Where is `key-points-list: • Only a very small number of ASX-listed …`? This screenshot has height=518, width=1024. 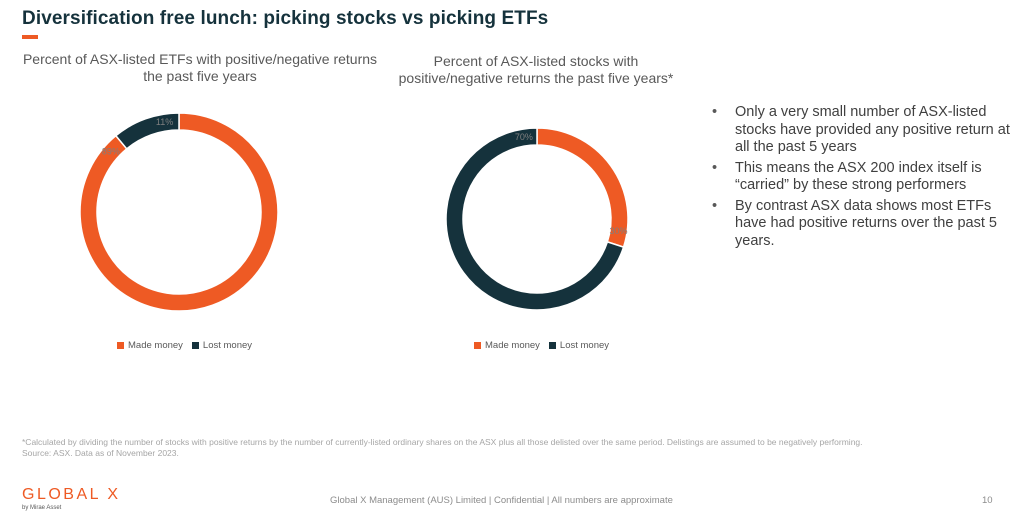 key-points-list: • Only a very small number of ASX-listed … is located at coordinates (860, 178).